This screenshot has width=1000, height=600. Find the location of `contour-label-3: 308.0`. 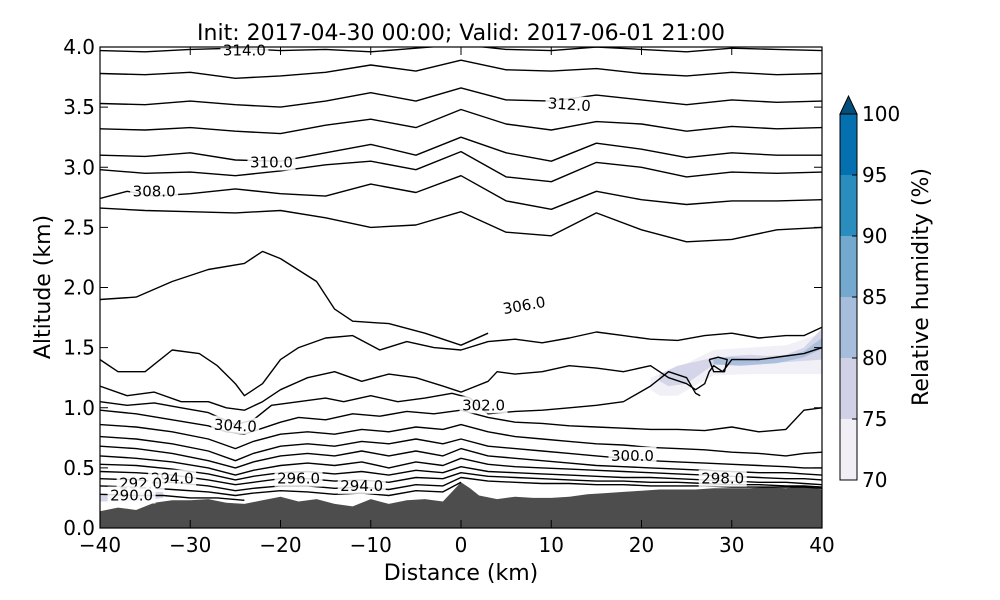

contour-label-3: 308.0 is located at coordinates (154, 191).